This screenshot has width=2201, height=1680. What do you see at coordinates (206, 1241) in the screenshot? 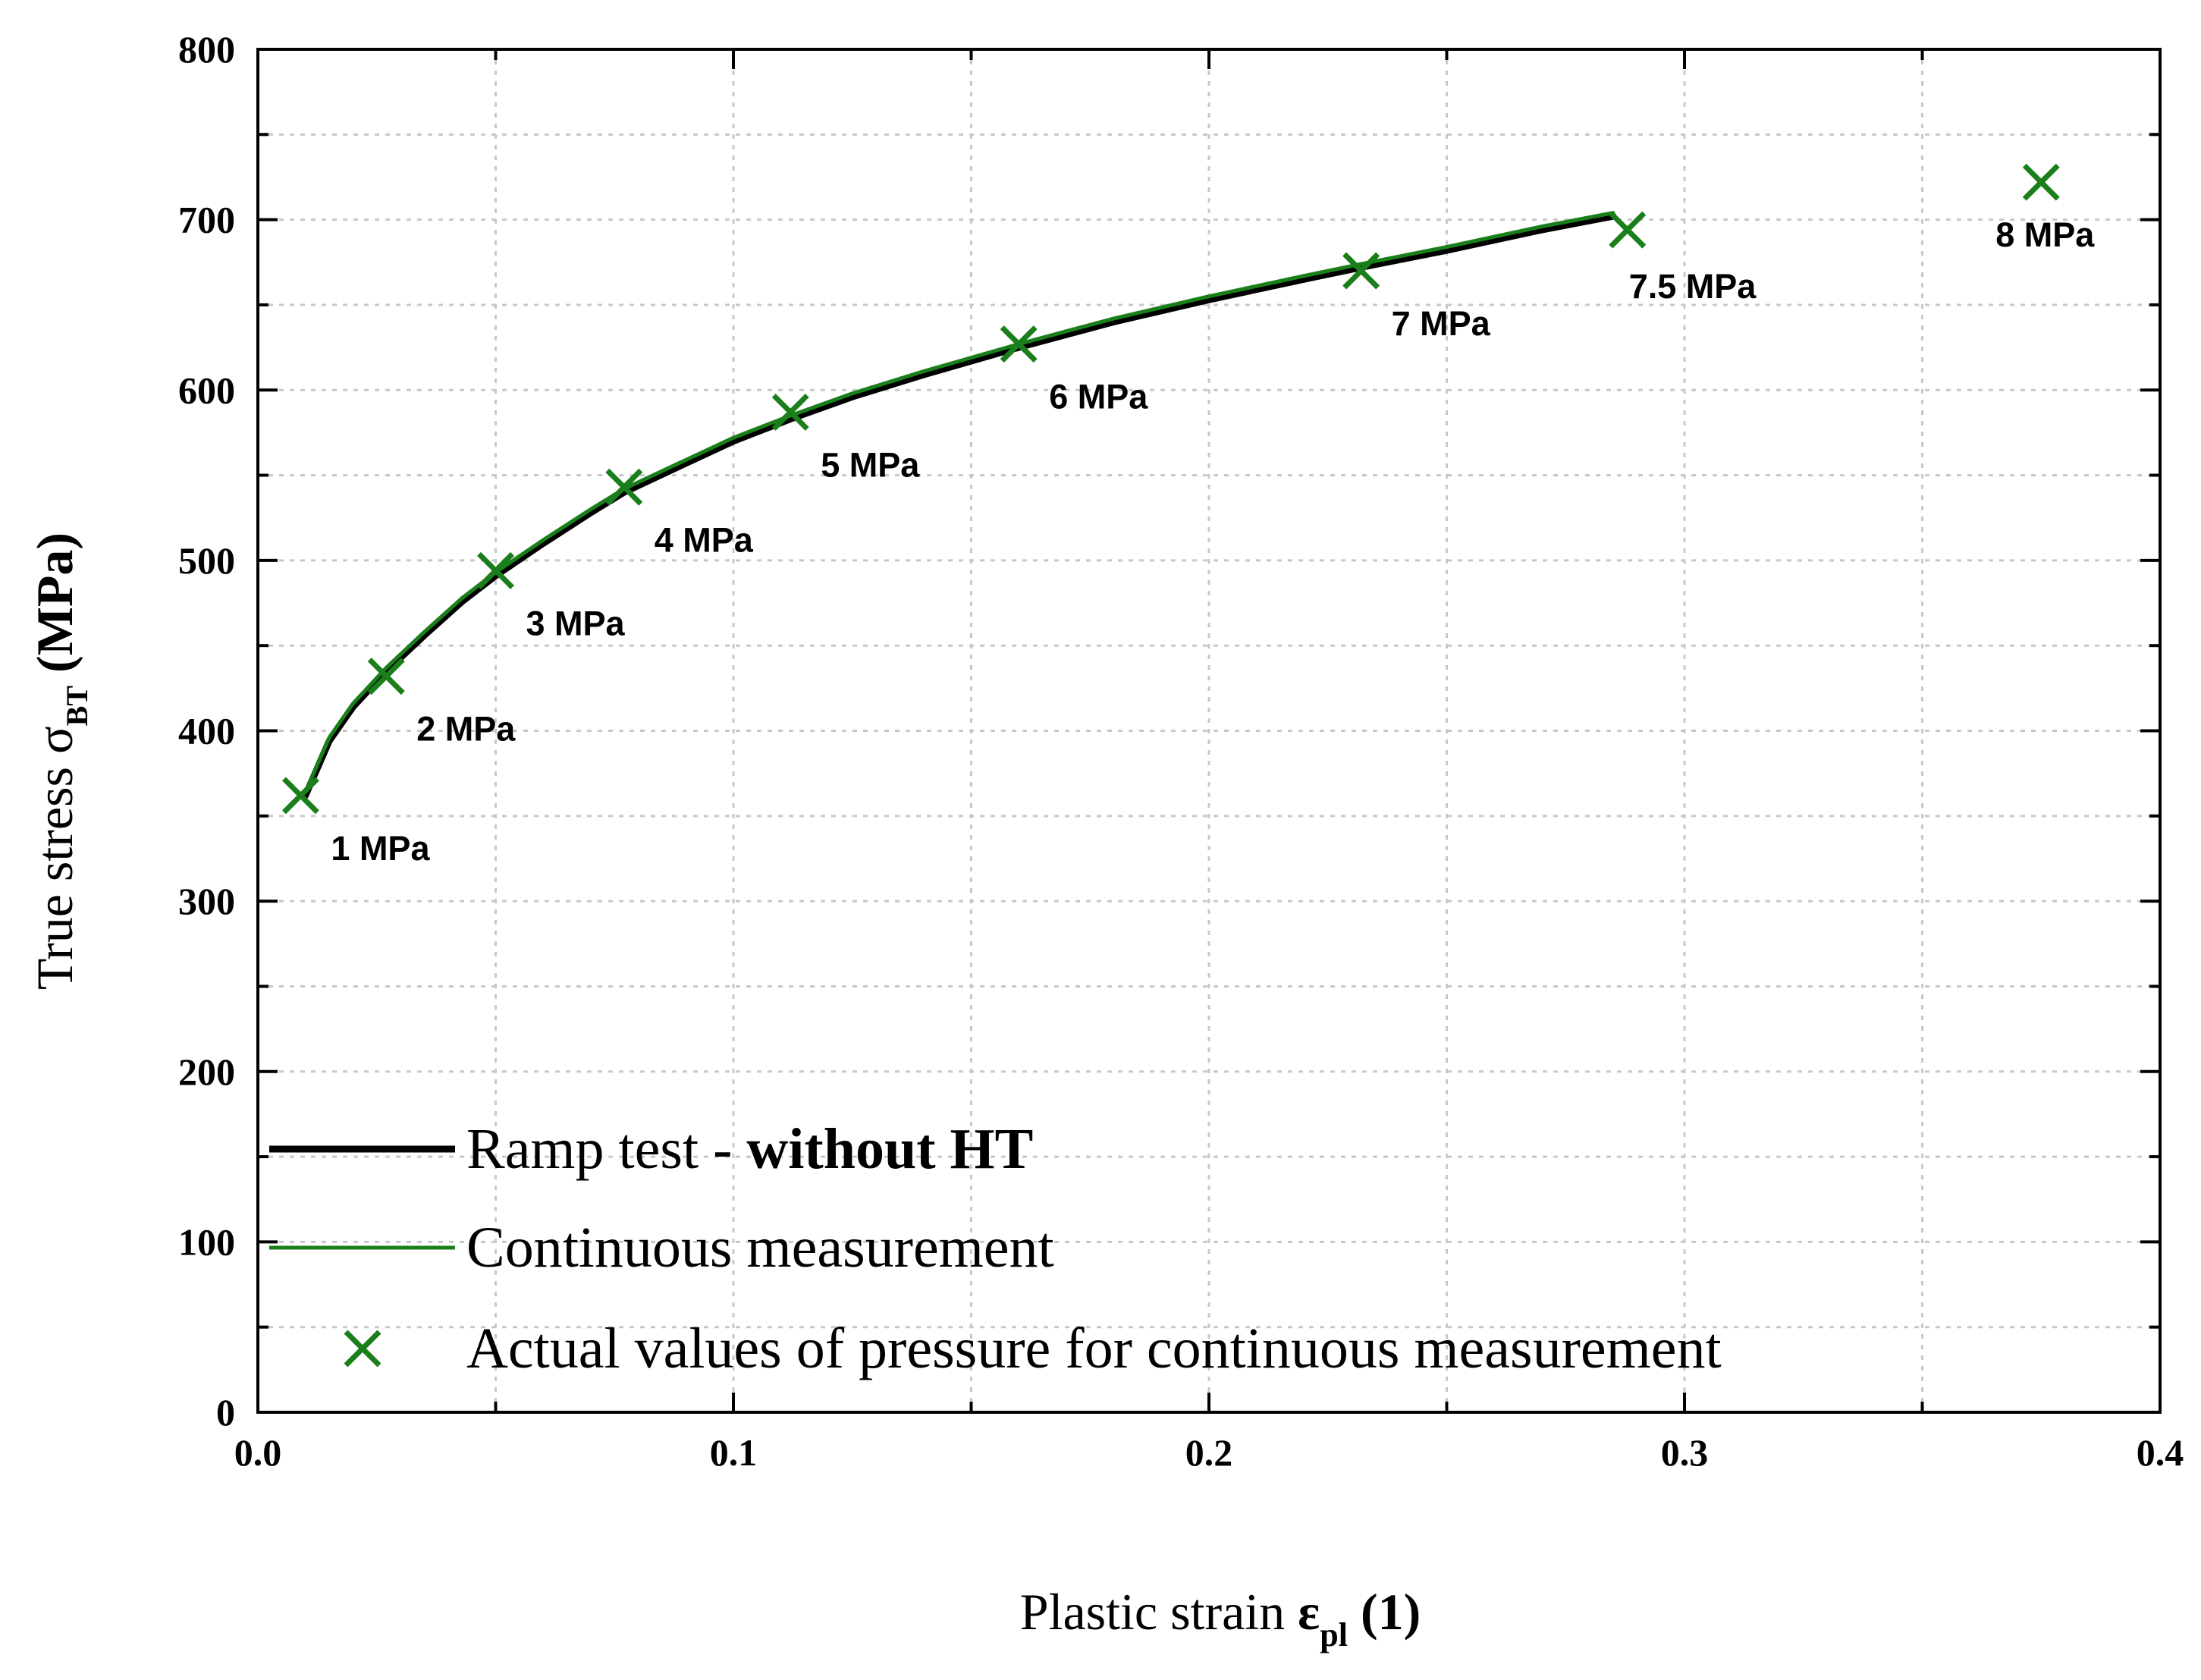
I see `y-tick-label: 100` at bounding box center [206, 1241].